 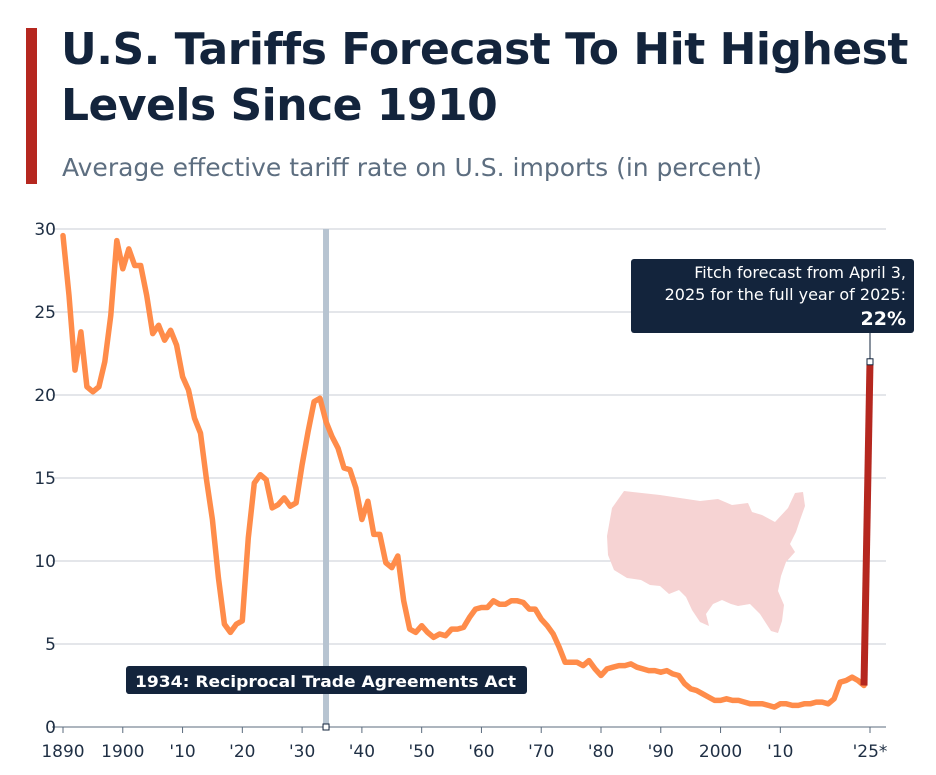 What do you see at coordinates (720, 752) in the screenshot?
I see `x-tick-label: 2000` at bounding box center [720, 752].